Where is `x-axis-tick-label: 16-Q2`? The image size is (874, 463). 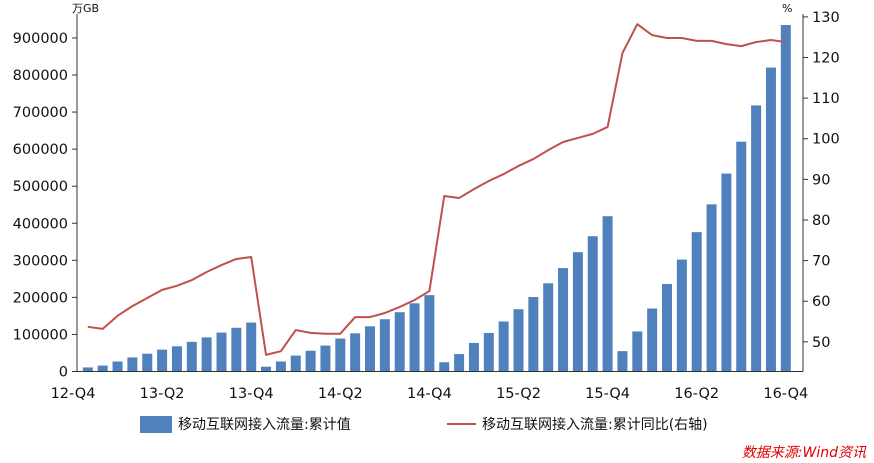 x-axis-tick-label: 16-Q2 is located at coordinates (696, 394).